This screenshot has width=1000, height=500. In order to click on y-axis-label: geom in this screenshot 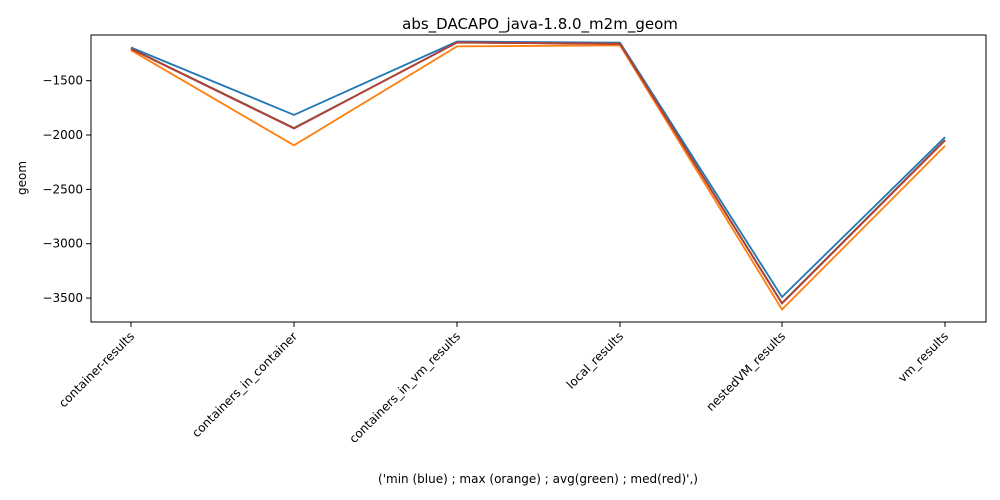, I will do `click(22, 178)`.